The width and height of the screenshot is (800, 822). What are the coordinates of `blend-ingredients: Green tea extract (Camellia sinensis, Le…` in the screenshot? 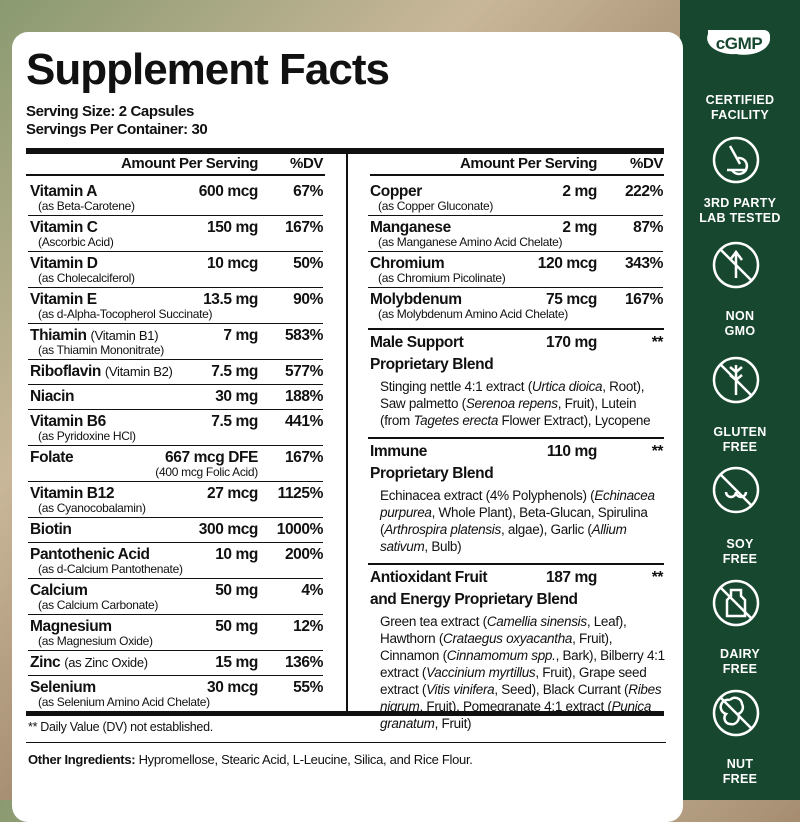 It's located at (522, 672).